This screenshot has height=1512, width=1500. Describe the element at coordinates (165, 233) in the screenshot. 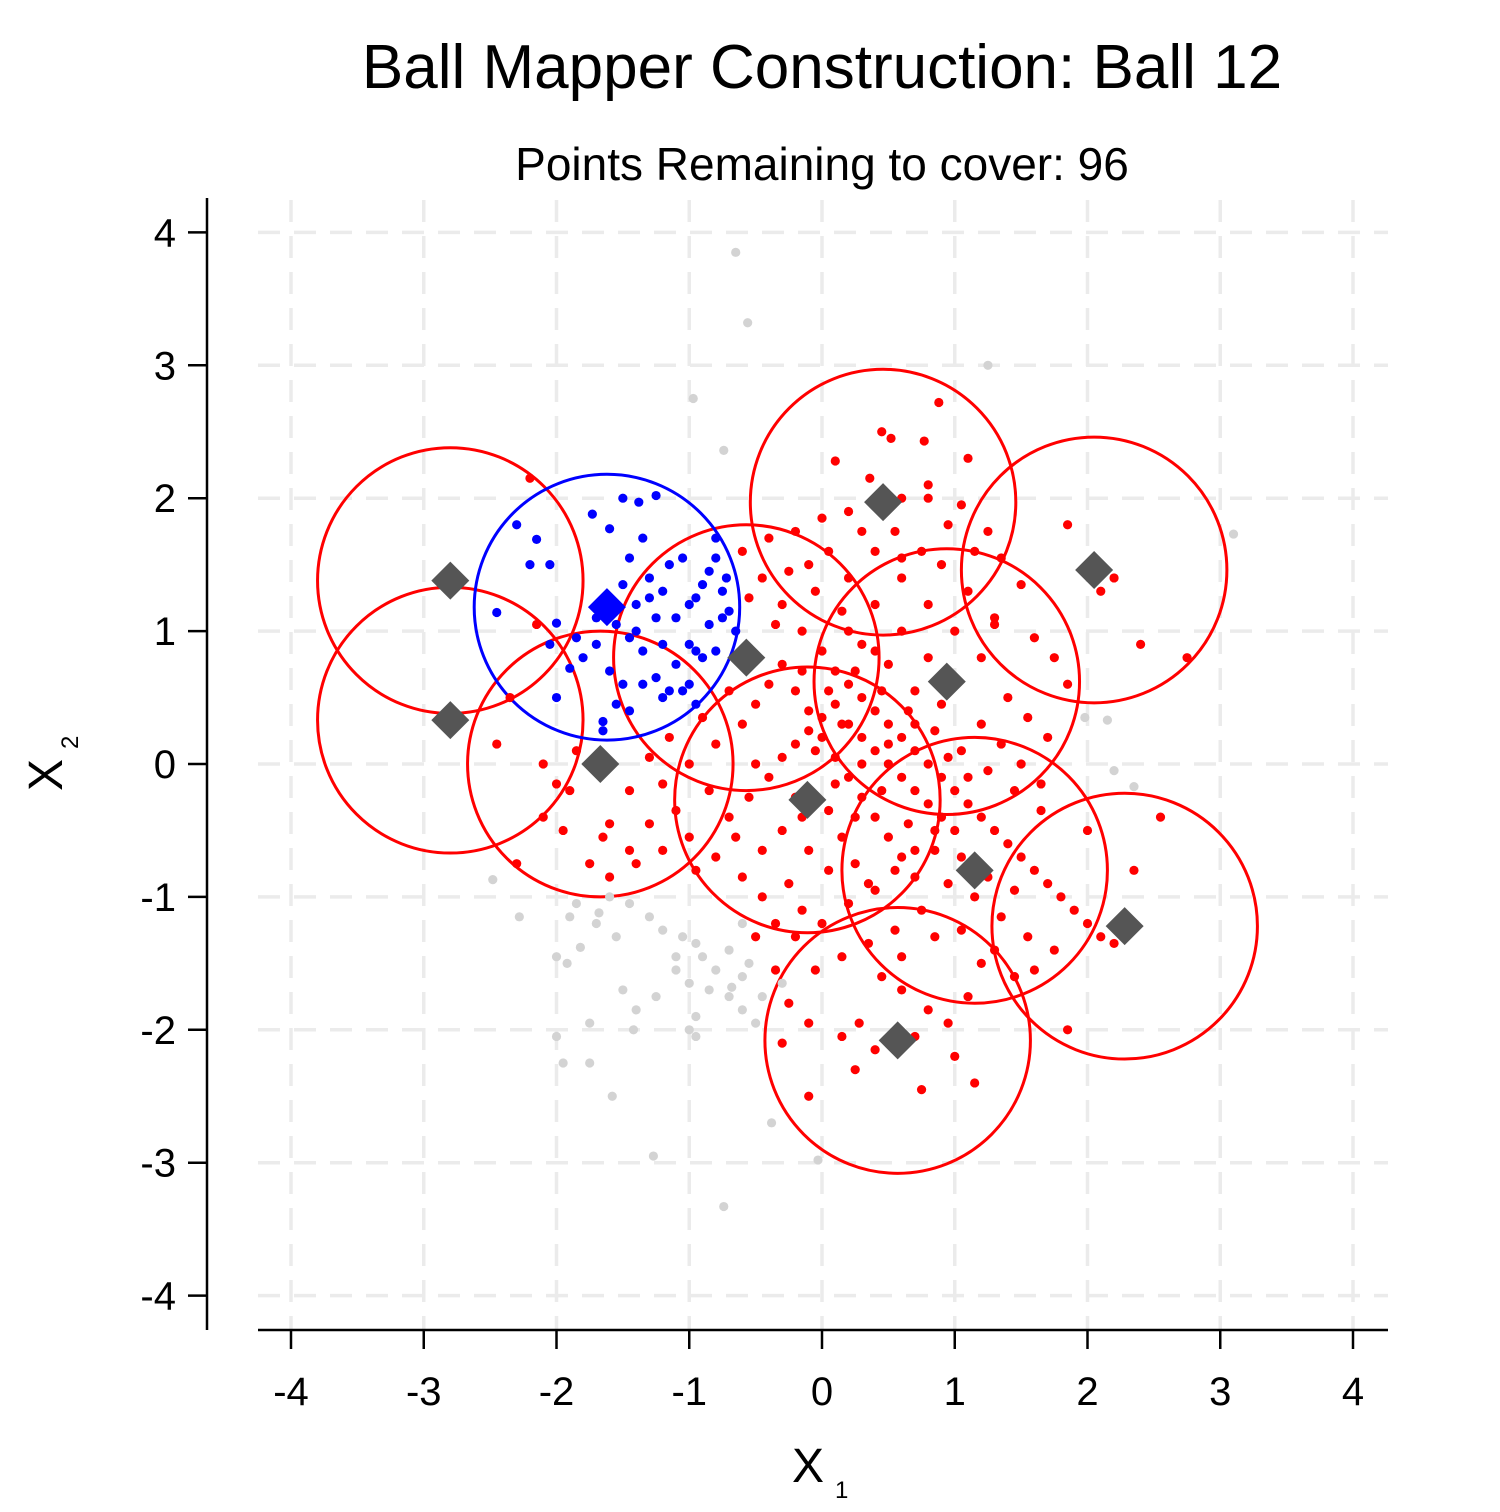

I see `y-tick-label-8: 4` at that location.